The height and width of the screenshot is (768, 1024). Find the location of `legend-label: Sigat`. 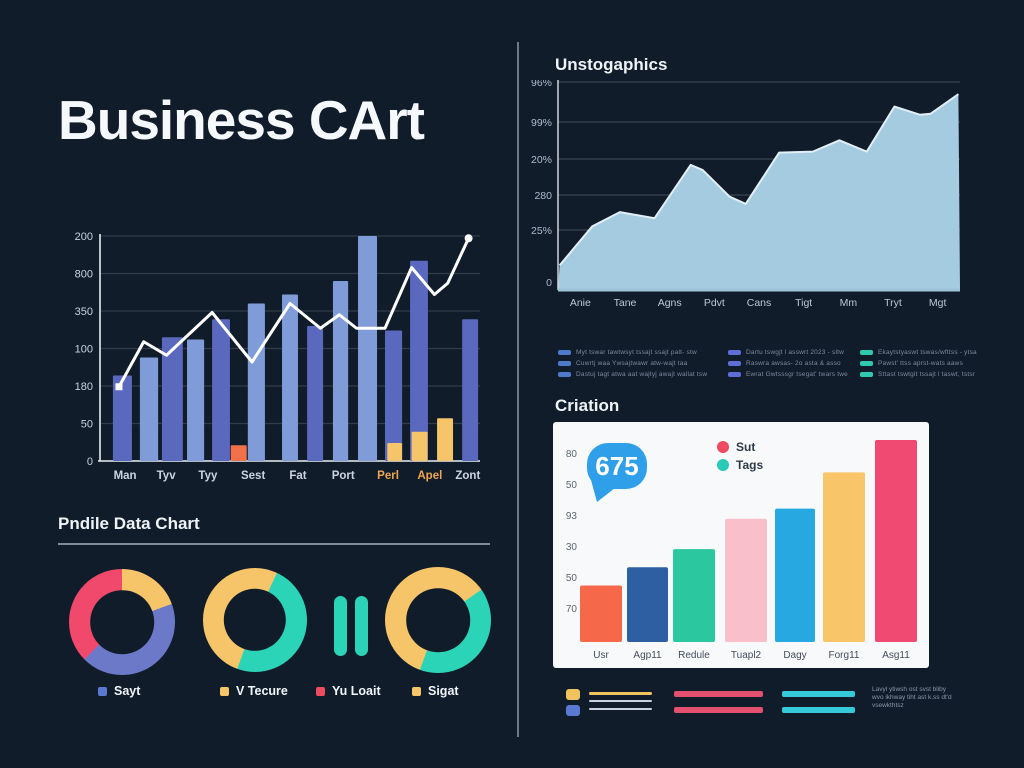

legend-label: Sigat is located at coordinates (443, 691).